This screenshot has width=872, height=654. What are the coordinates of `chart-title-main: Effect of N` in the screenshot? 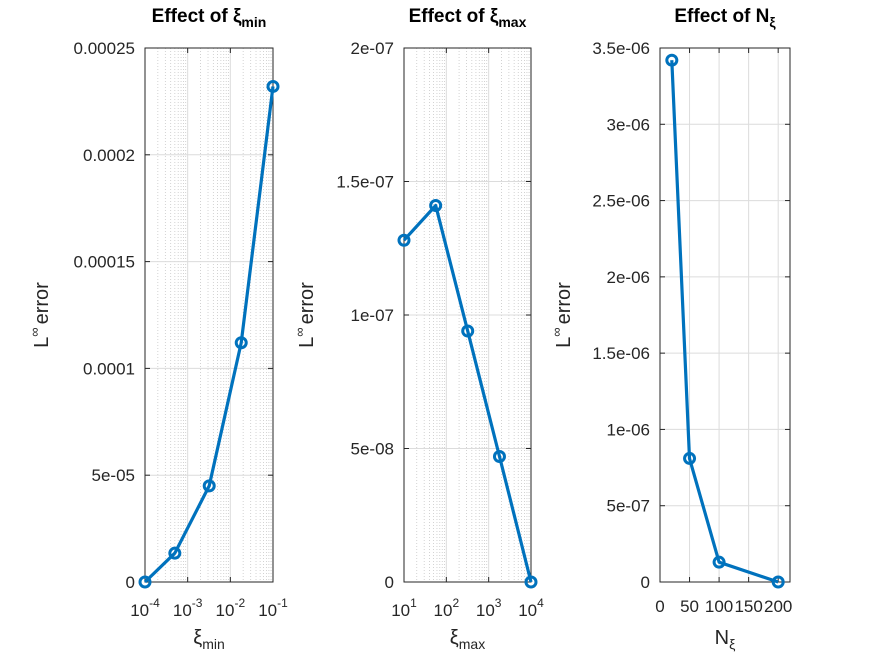 It's located at (721, 16).